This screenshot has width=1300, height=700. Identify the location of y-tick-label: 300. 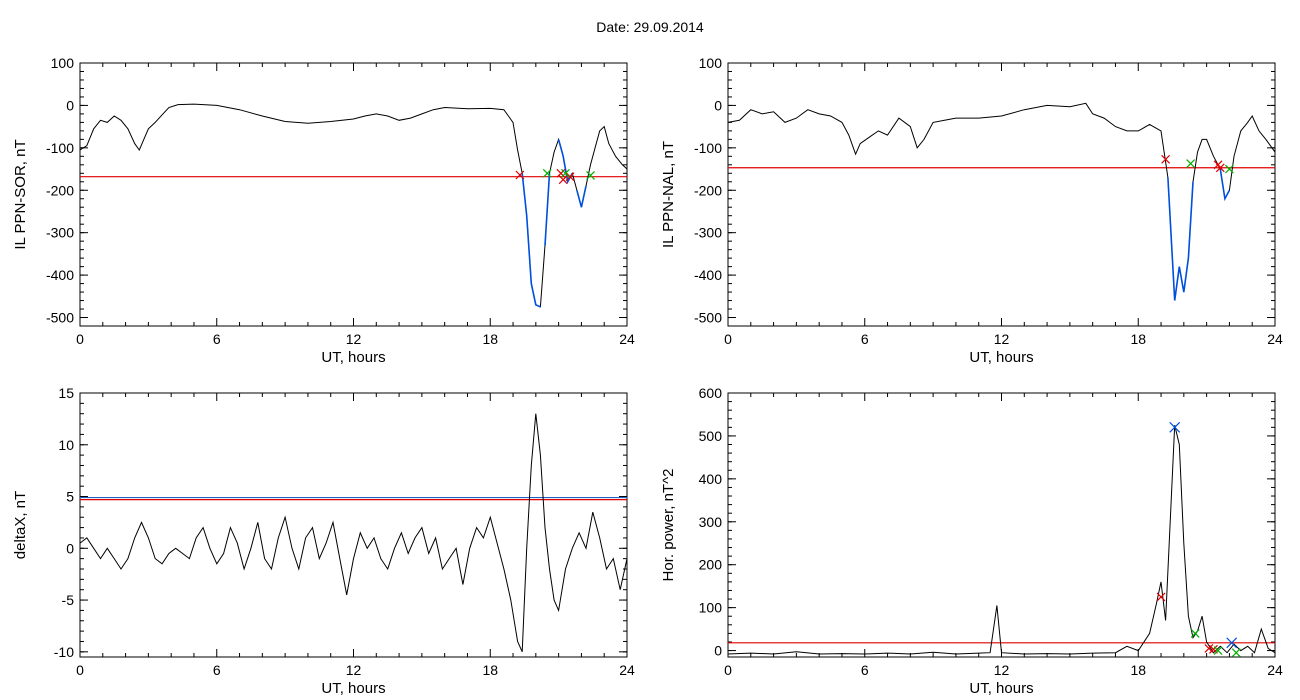
(711, 522).